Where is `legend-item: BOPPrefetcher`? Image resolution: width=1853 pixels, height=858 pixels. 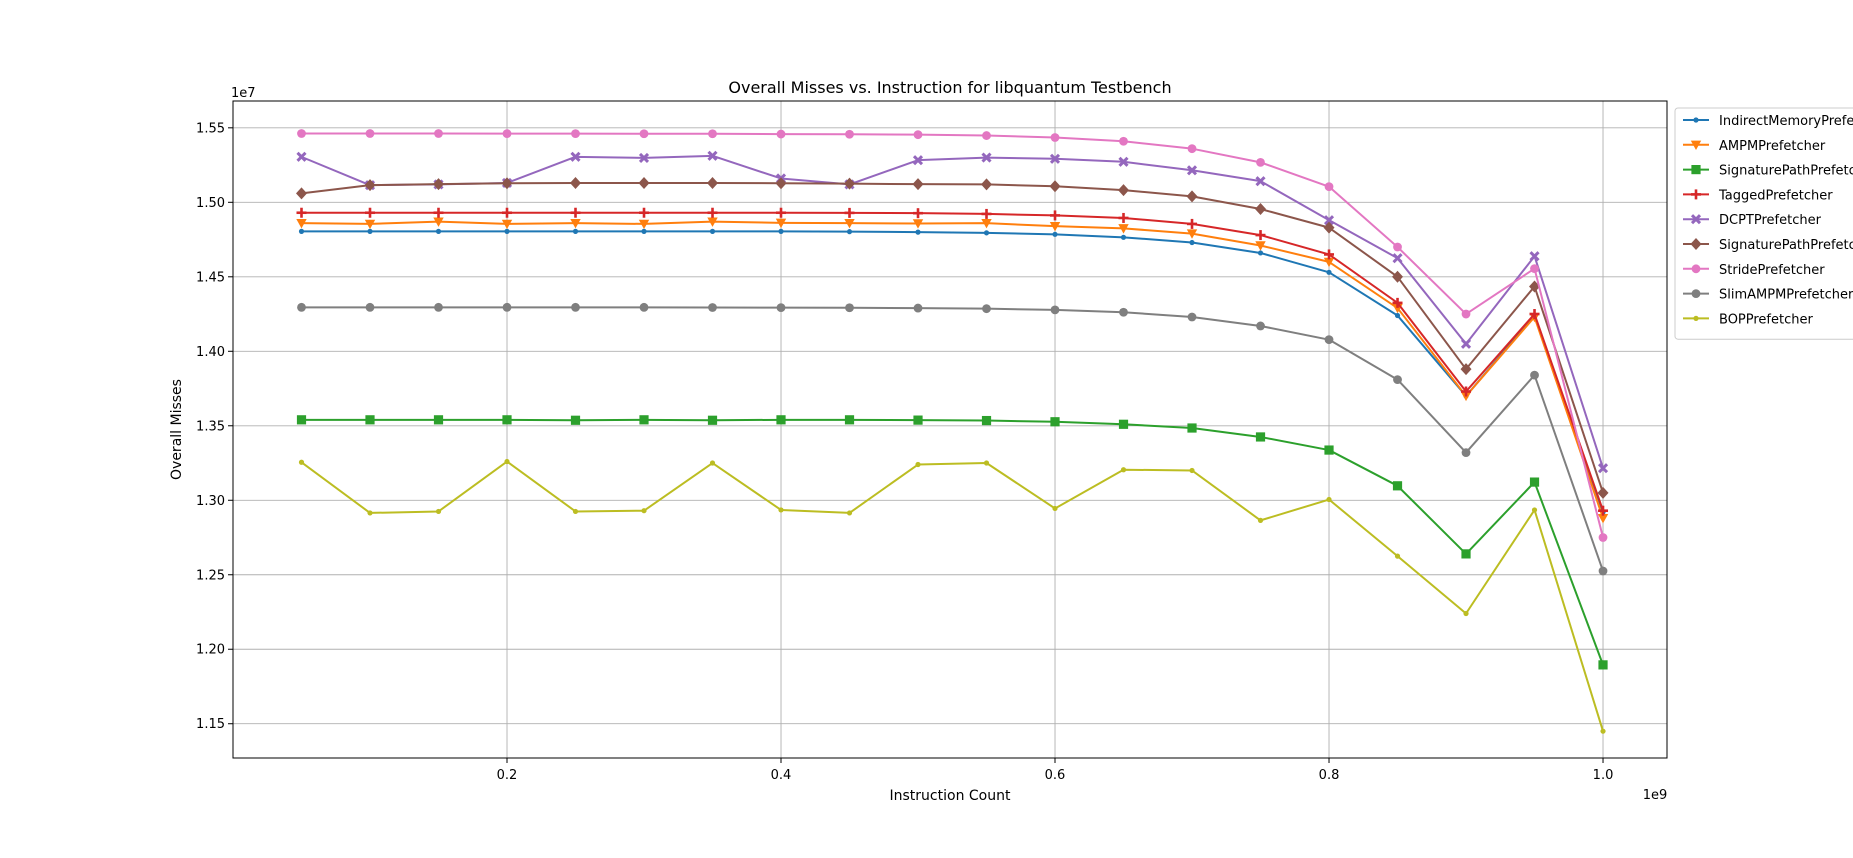 legend-item: BOPPrefetcher is located at coordinates (1748, 319).